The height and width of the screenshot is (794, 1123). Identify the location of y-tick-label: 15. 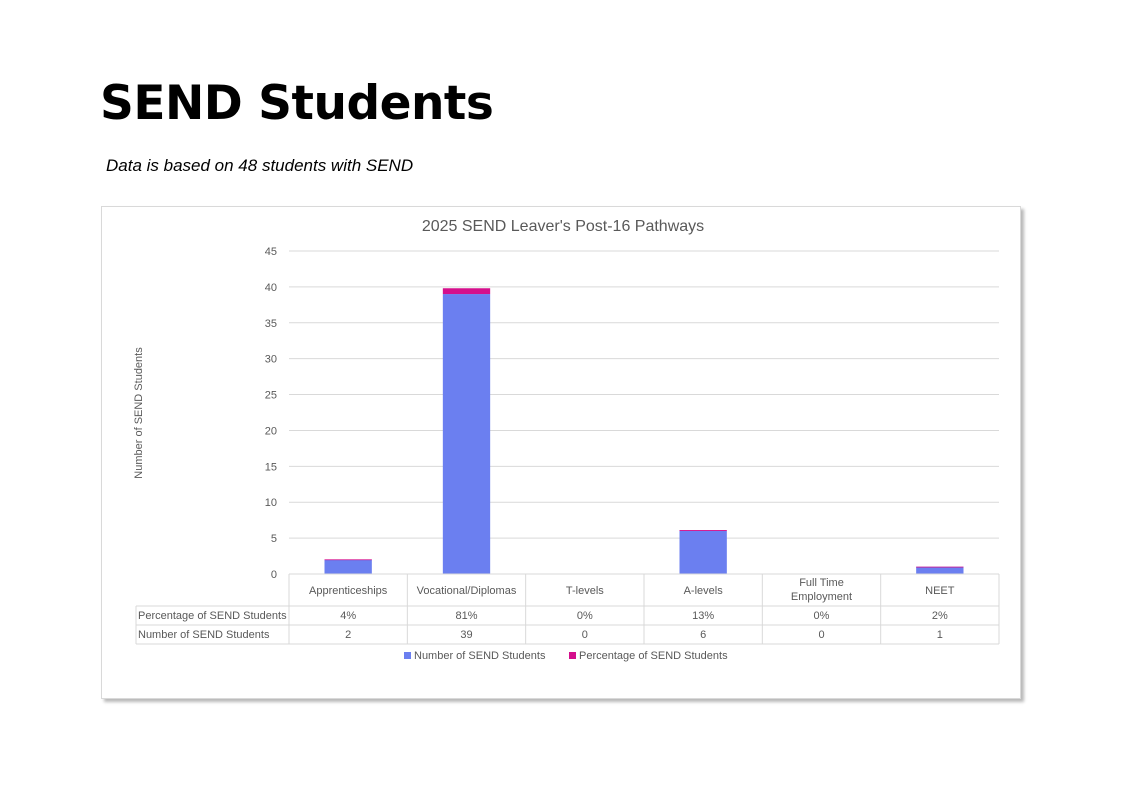
(271, 467).